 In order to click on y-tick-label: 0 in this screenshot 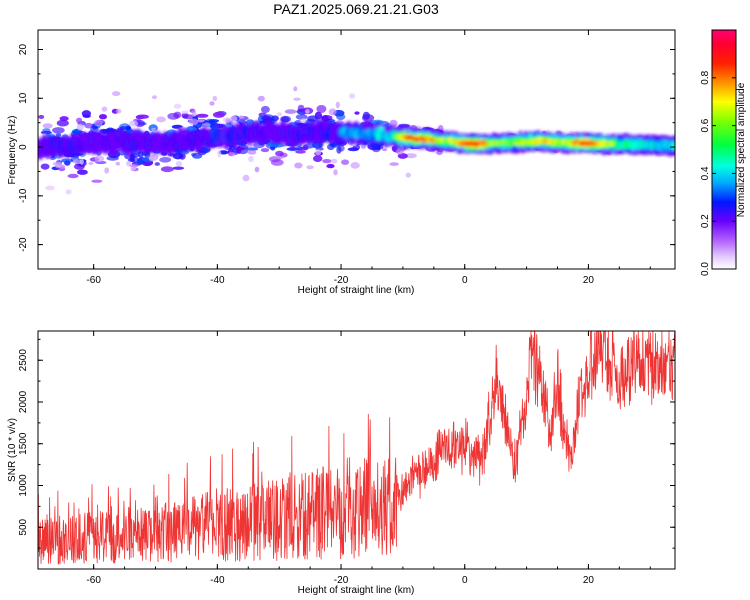, I will do `click(23, 147)`.